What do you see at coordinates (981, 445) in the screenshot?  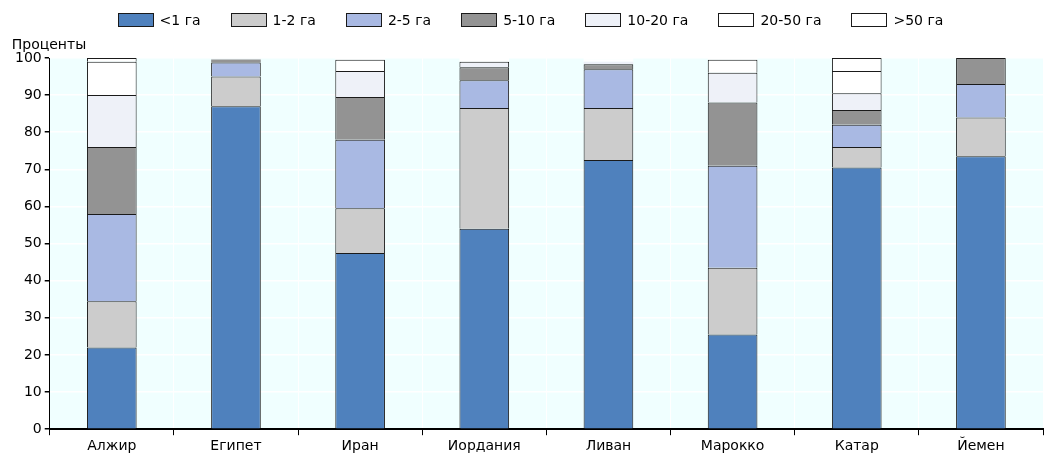 I see `x-tick-label: Йемен` at bounding box center [981, 445].